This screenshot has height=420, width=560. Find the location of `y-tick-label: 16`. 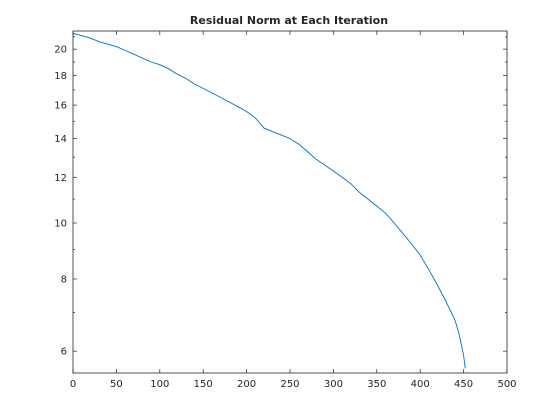

y-tick-label: 16 is located at coordinates (60, 106).